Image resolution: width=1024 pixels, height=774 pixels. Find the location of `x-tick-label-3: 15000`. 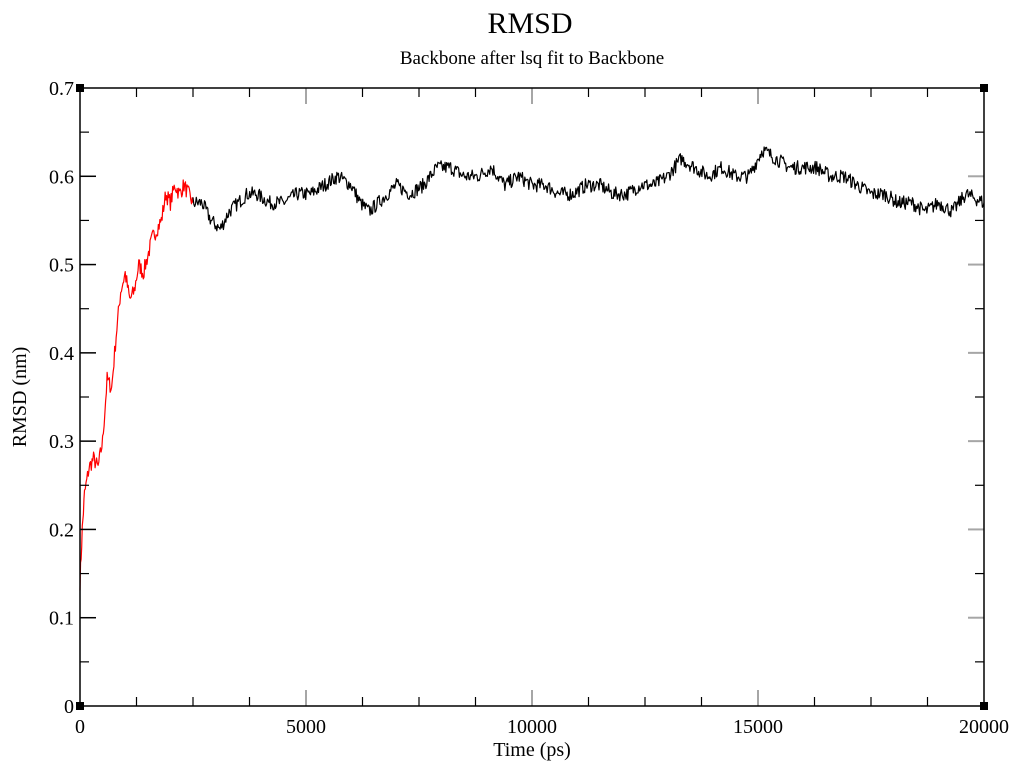

x-tick-label-3: 15000 is located at coordinates (758, 727).